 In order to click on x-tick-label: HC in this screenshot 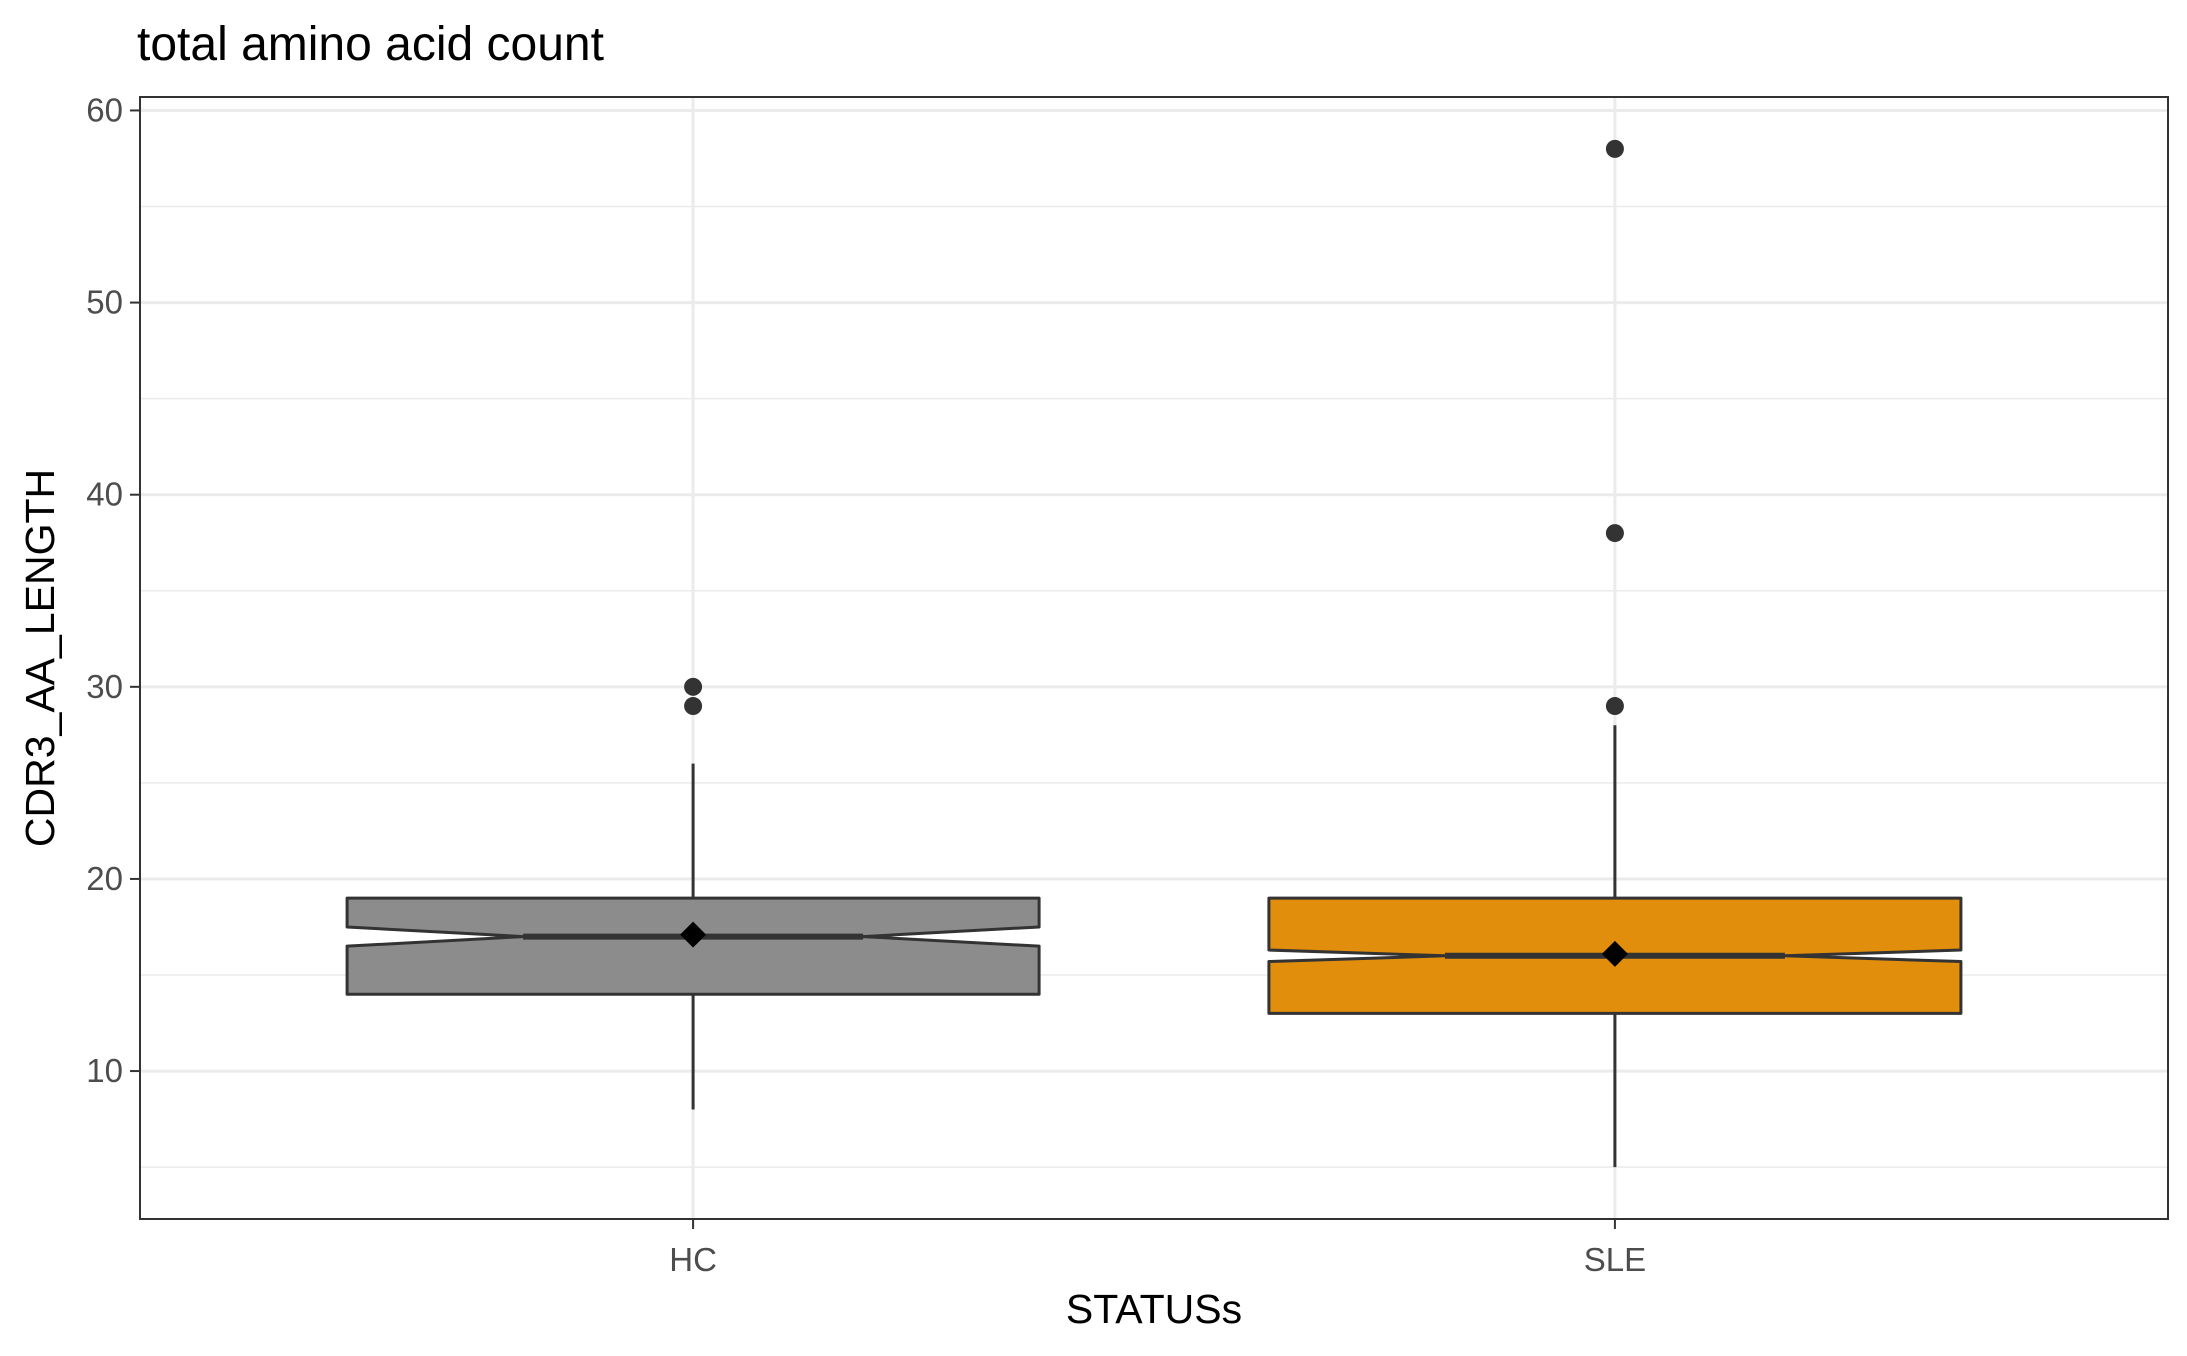, I will do `click(693, 1259)`.